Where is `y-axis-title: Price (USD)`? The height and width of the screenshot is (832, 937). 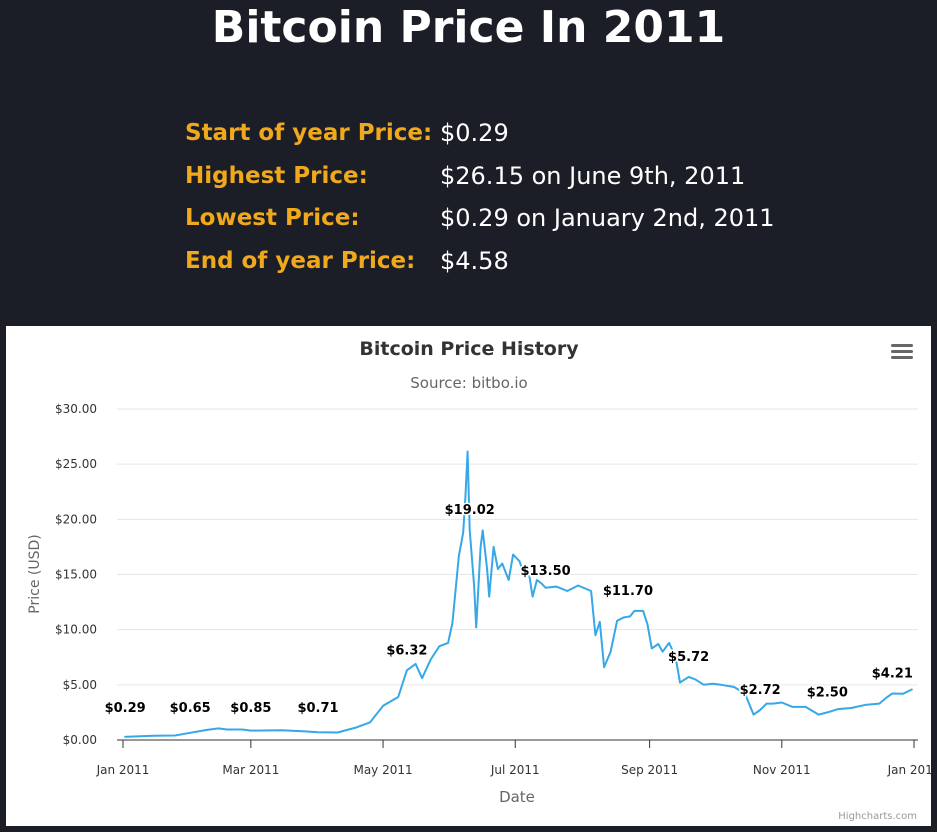 y-axis-title: Price (USD) is located at coordinates (35, 573).